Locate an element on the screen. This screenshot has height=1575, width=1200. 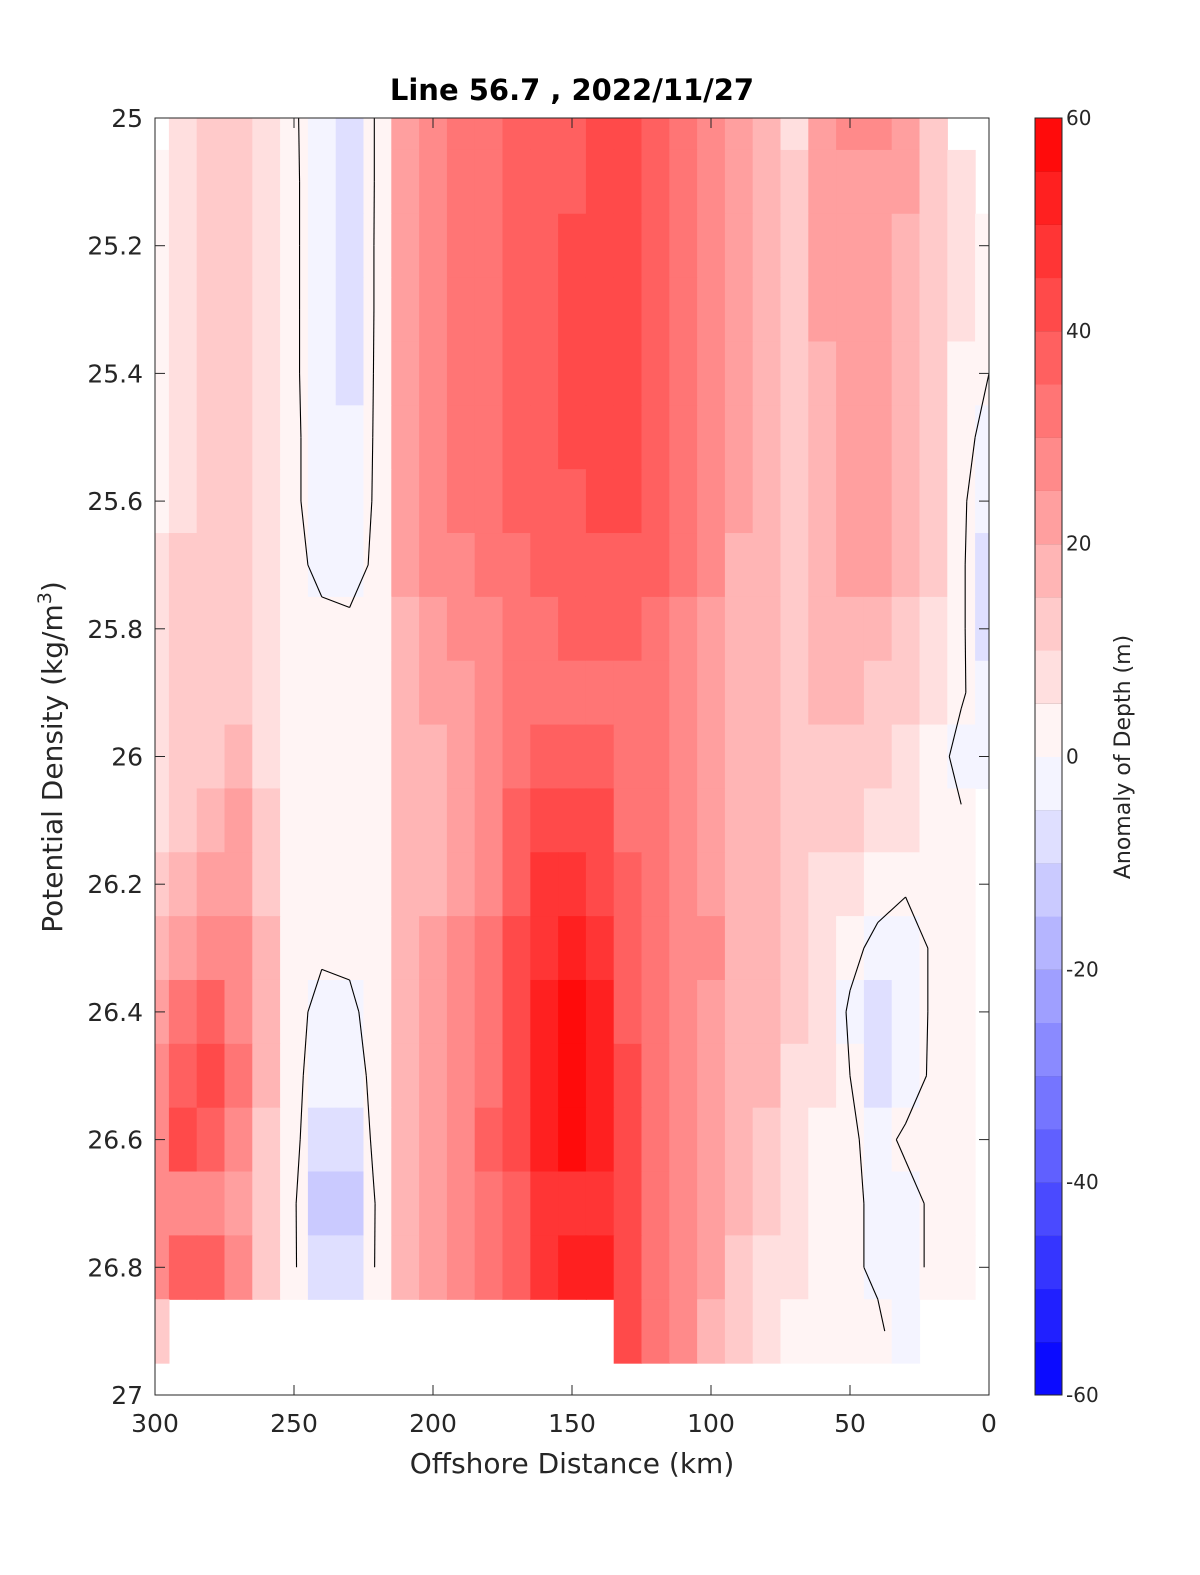
colorbar-label: Anomaly of Depth (m) is located at coordinates (1123, 757).